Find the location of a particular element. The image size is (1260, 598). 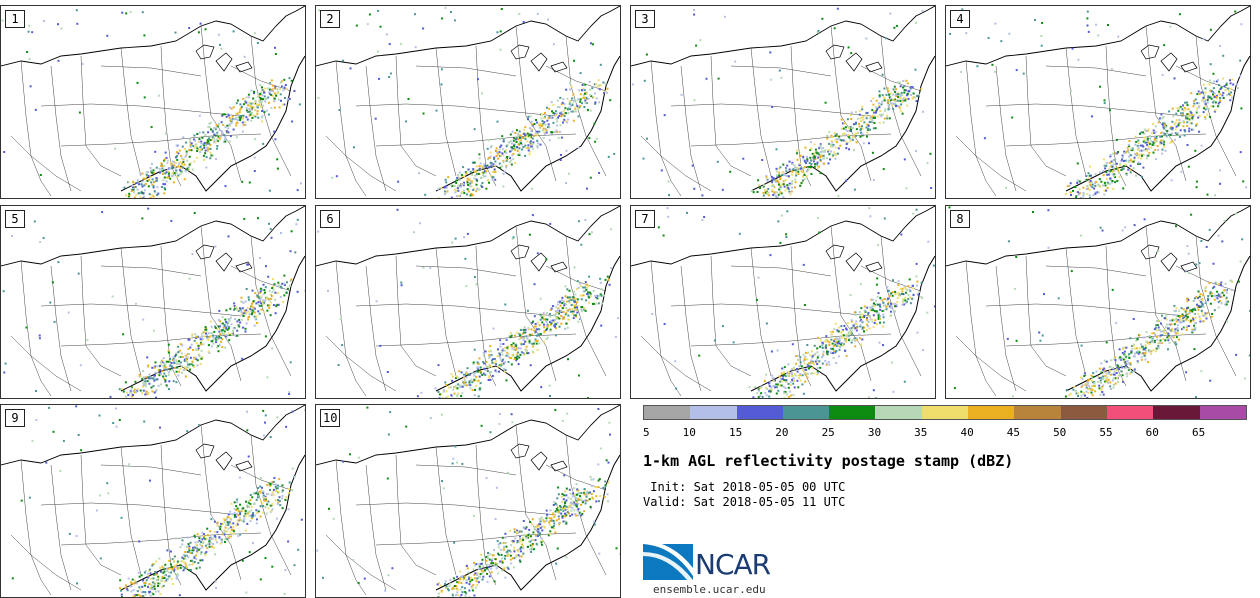

legend-tick-label: 5 is located at coordinates (646, 432).